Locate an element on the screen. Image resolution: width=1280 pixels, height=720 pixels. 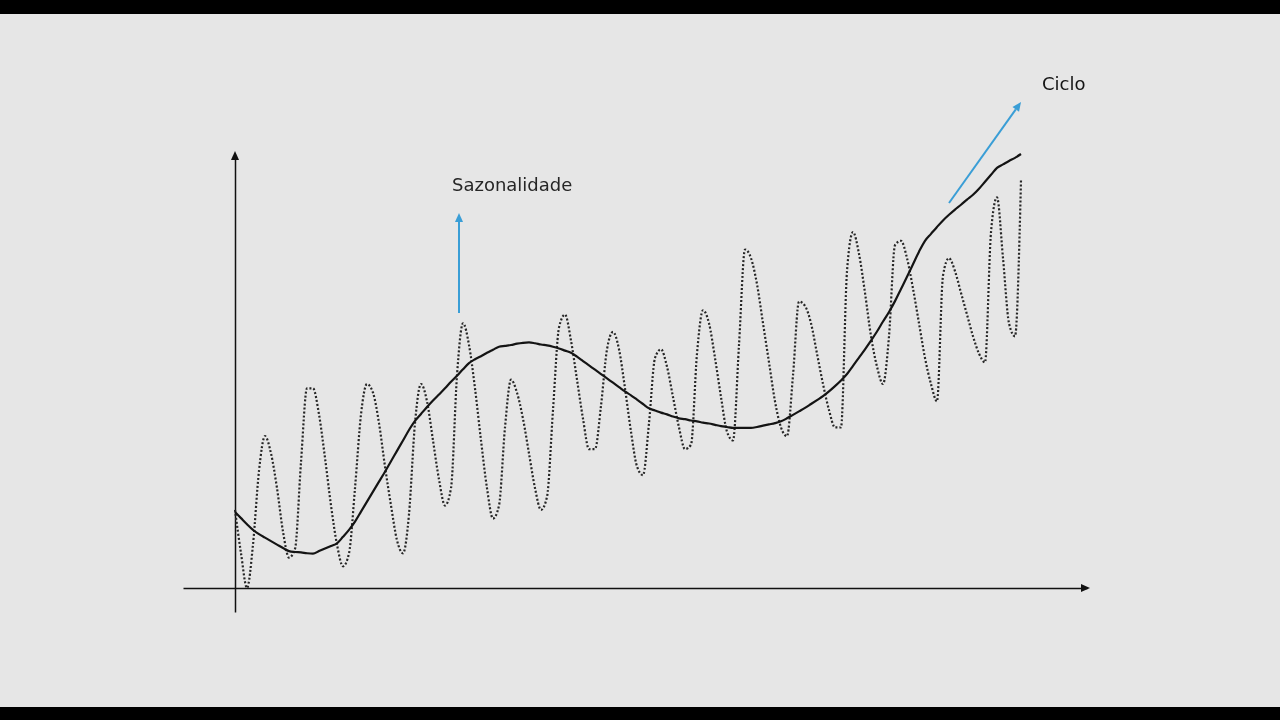
text: Ciclo is located at coordinates (1064, 83).